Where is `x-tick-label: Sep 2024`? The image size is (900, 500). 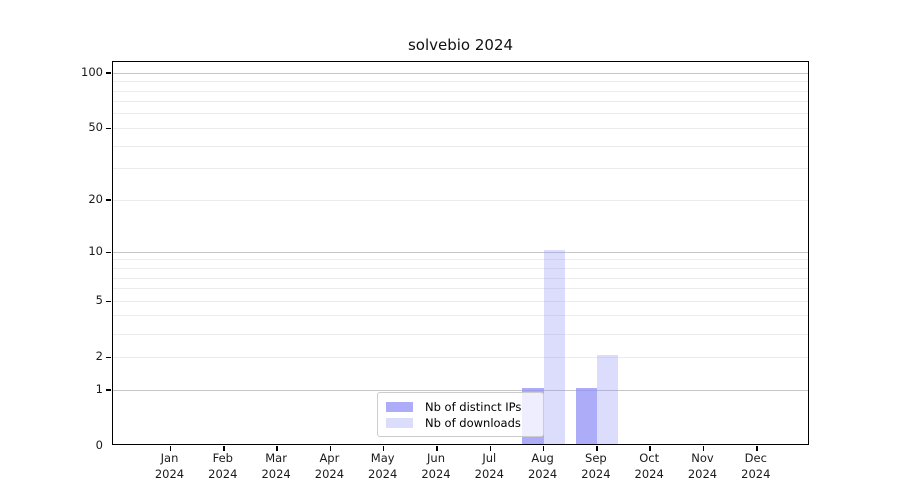
x-tick-label: Sep 2024 is located at coordinates (596, 466).